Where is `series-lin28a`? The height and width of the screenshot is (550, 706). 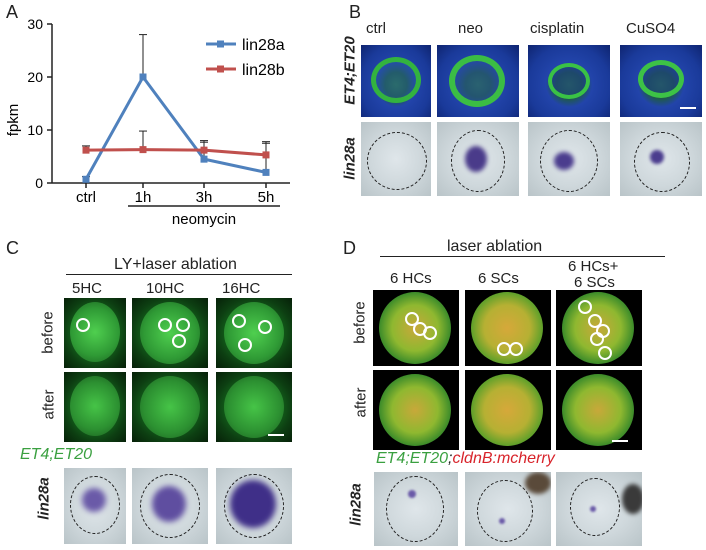 series-lin28a is located at coordinates (176, 108).